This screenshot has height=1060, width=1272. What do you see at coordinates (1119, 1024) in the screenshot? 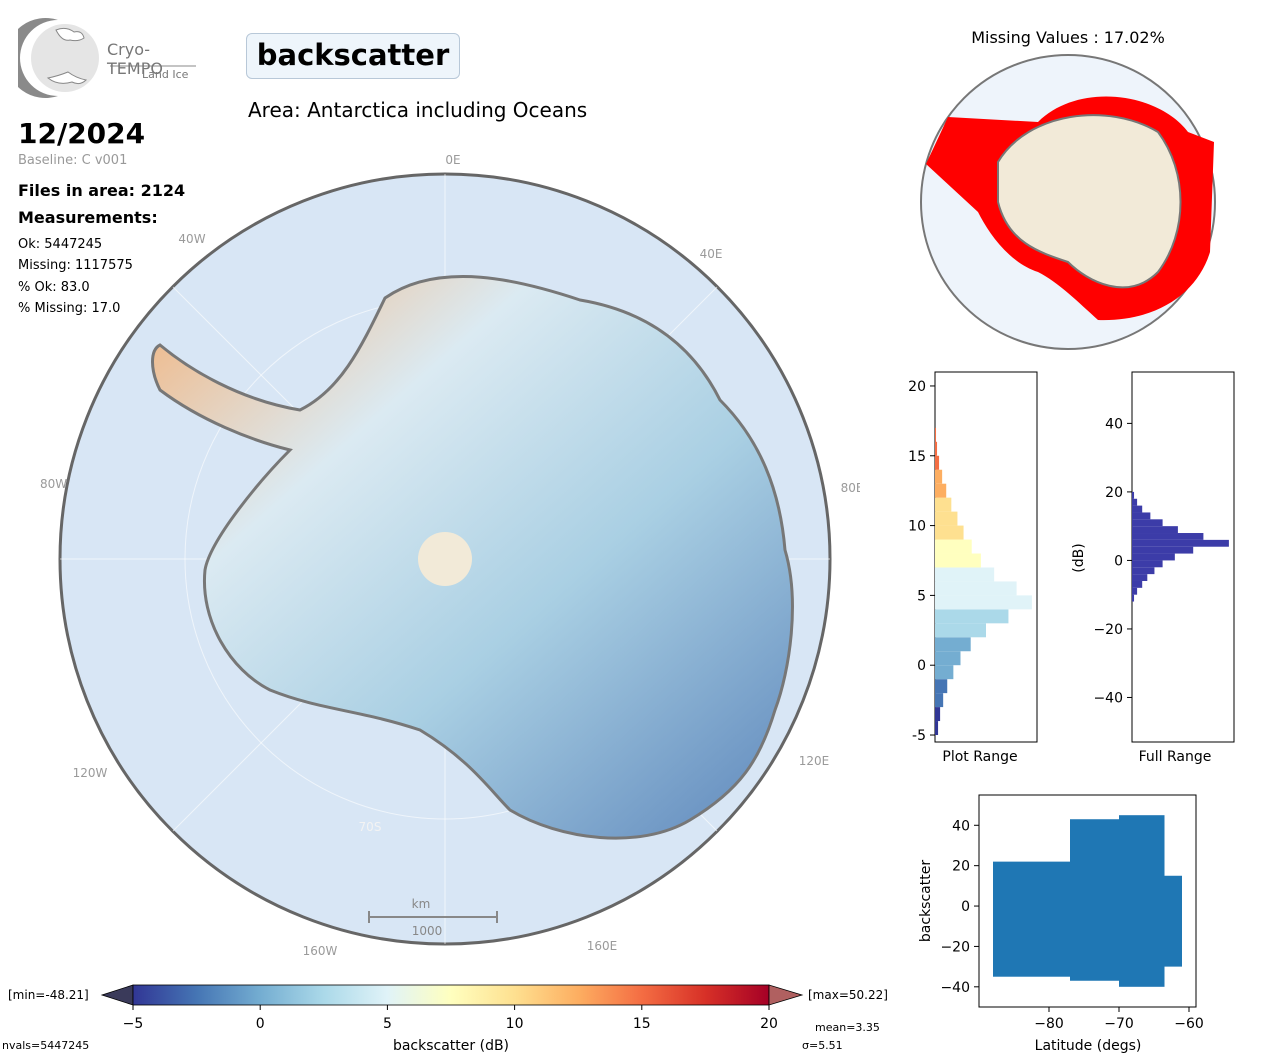
I see `scatter-xtick-label-1: −70` at bounding box center [1119, 1024].